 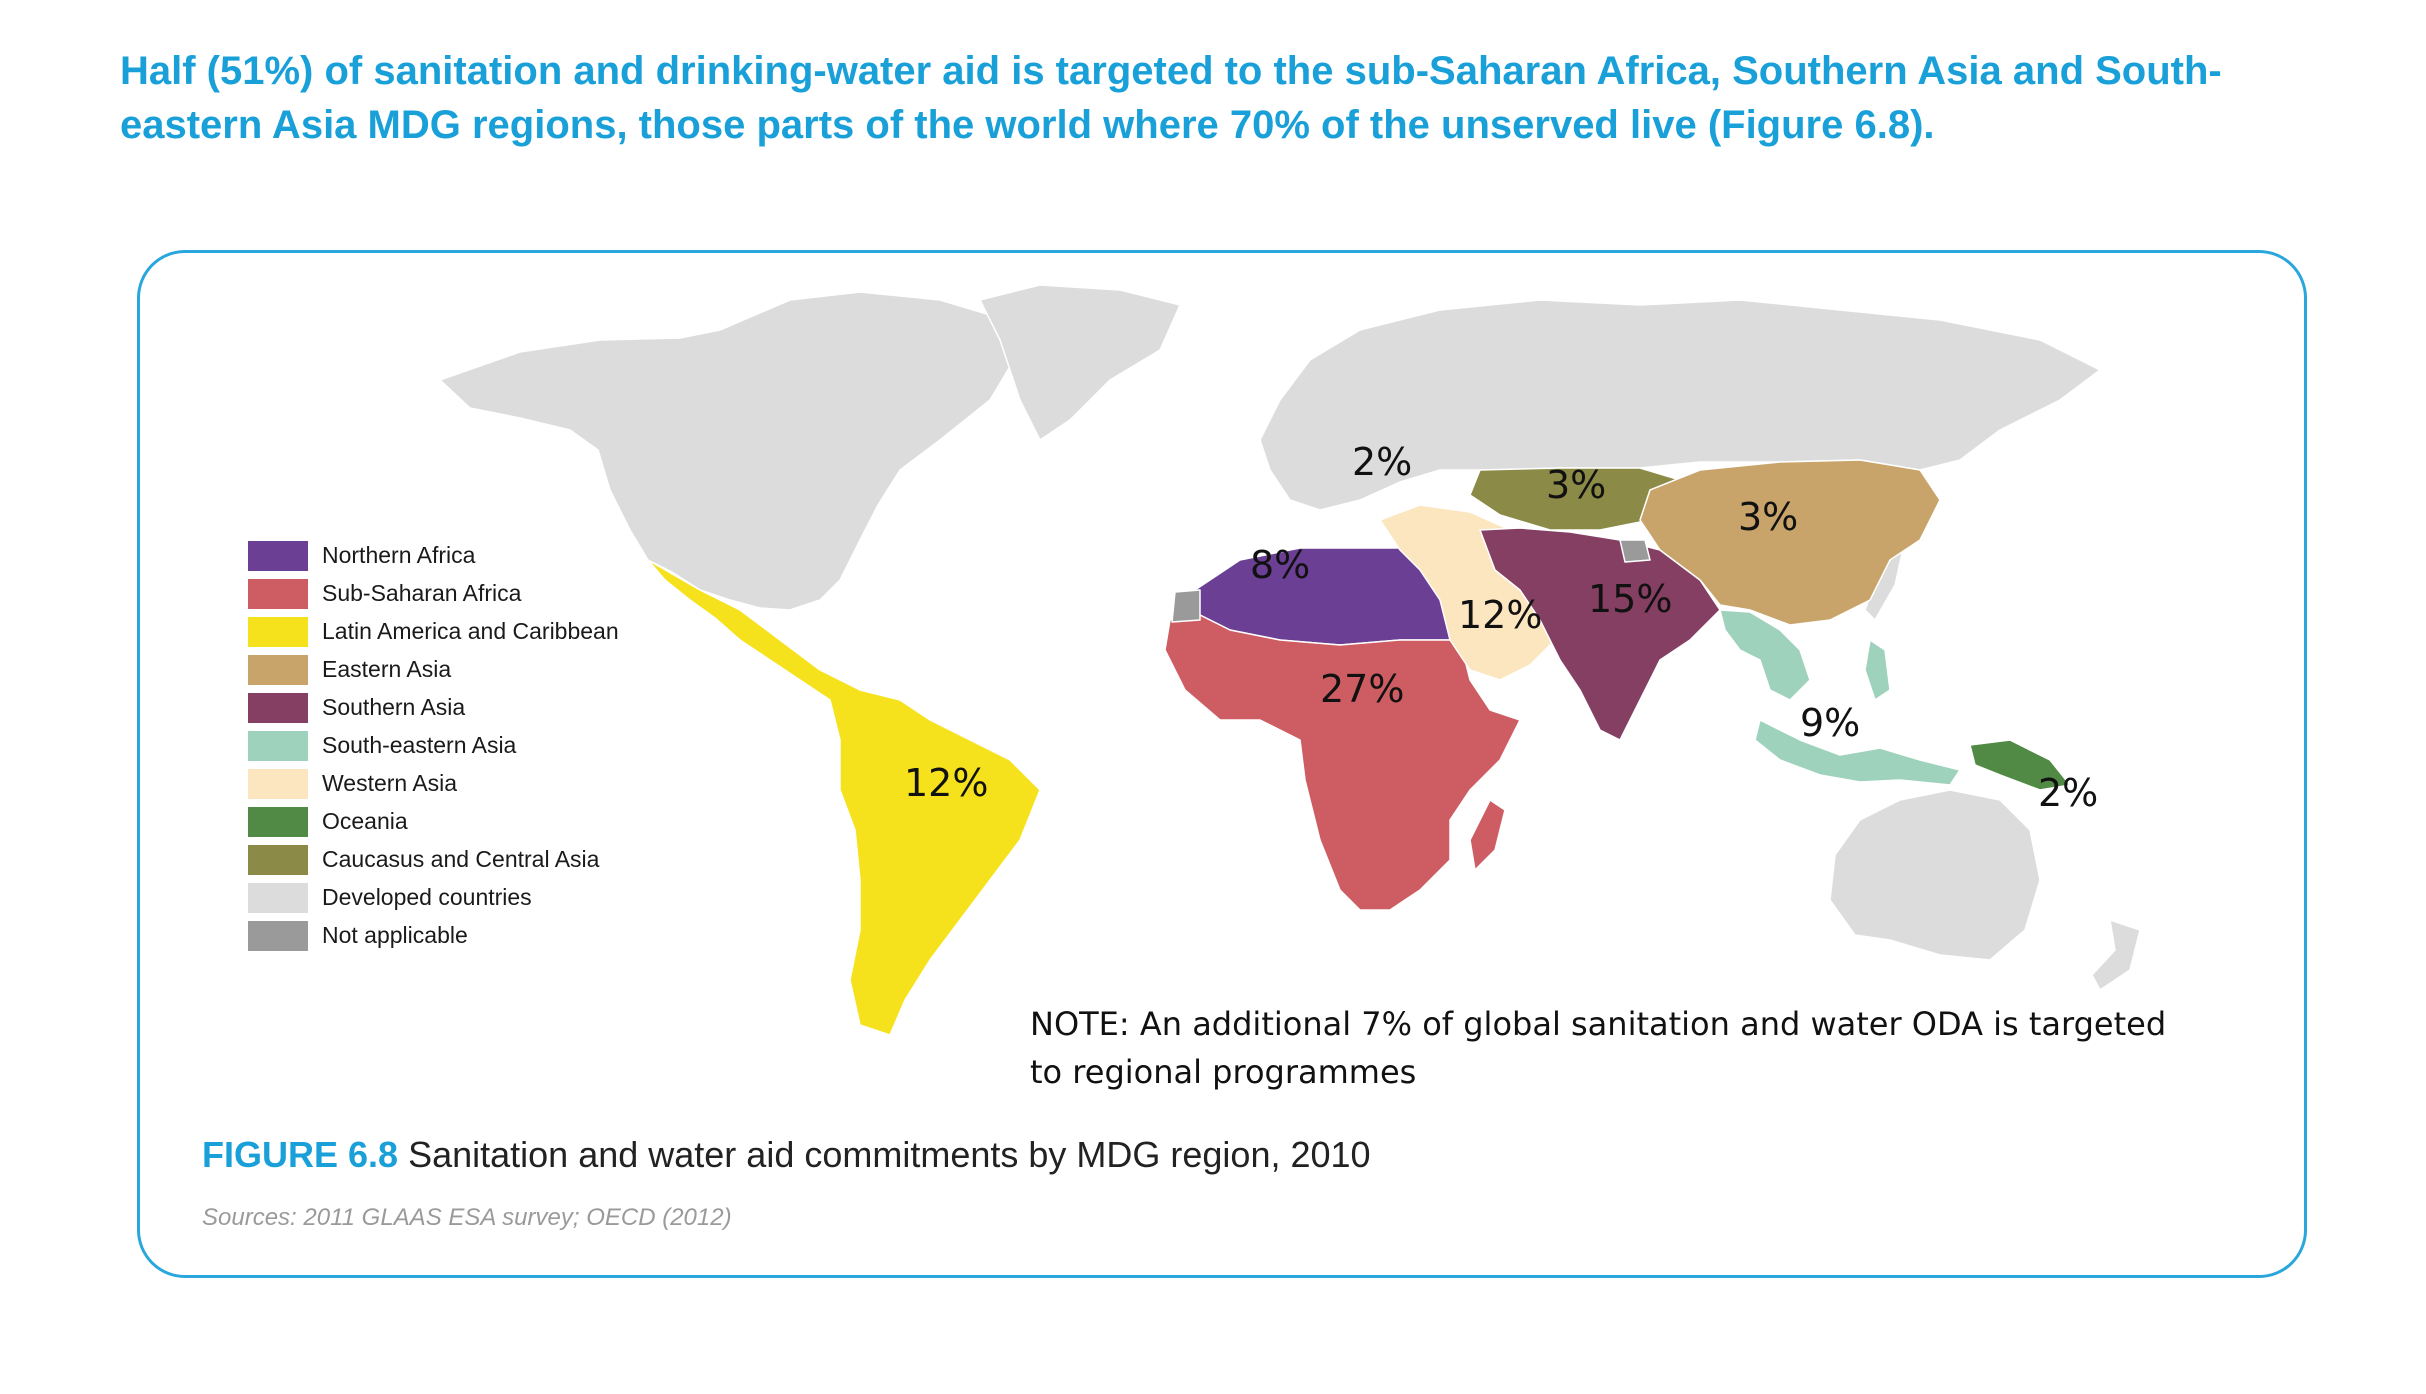 I want to click on region-caucasus-central-asia, so click(x=1575, y=499).